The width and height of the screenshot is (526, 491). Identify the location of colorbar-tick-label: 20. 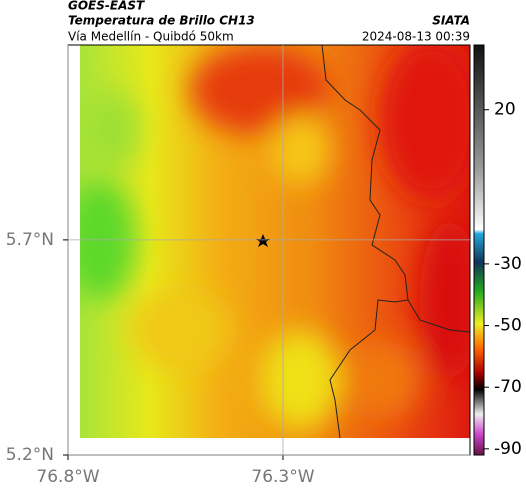
(505, 110).